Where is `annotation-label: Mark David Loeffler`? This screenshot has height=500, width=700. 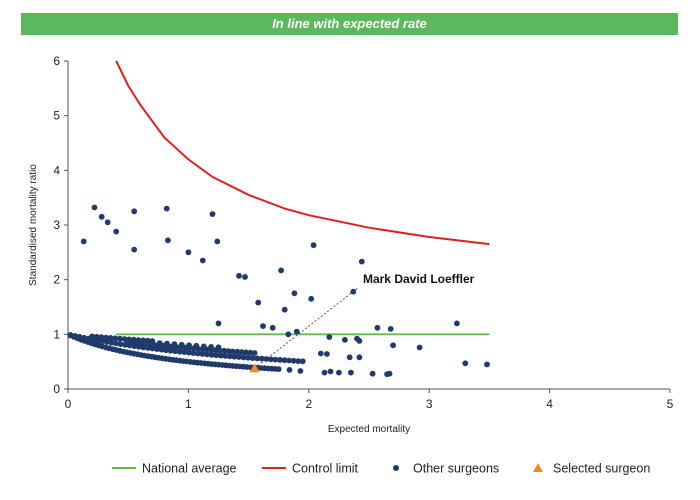
annotation-label: Mark David Loeffler is located at coordinates (419, 279).